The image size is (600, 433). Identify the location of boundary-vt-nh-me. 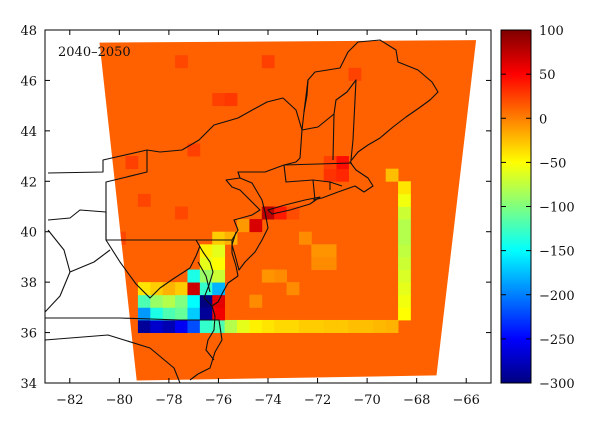
(329, 120).